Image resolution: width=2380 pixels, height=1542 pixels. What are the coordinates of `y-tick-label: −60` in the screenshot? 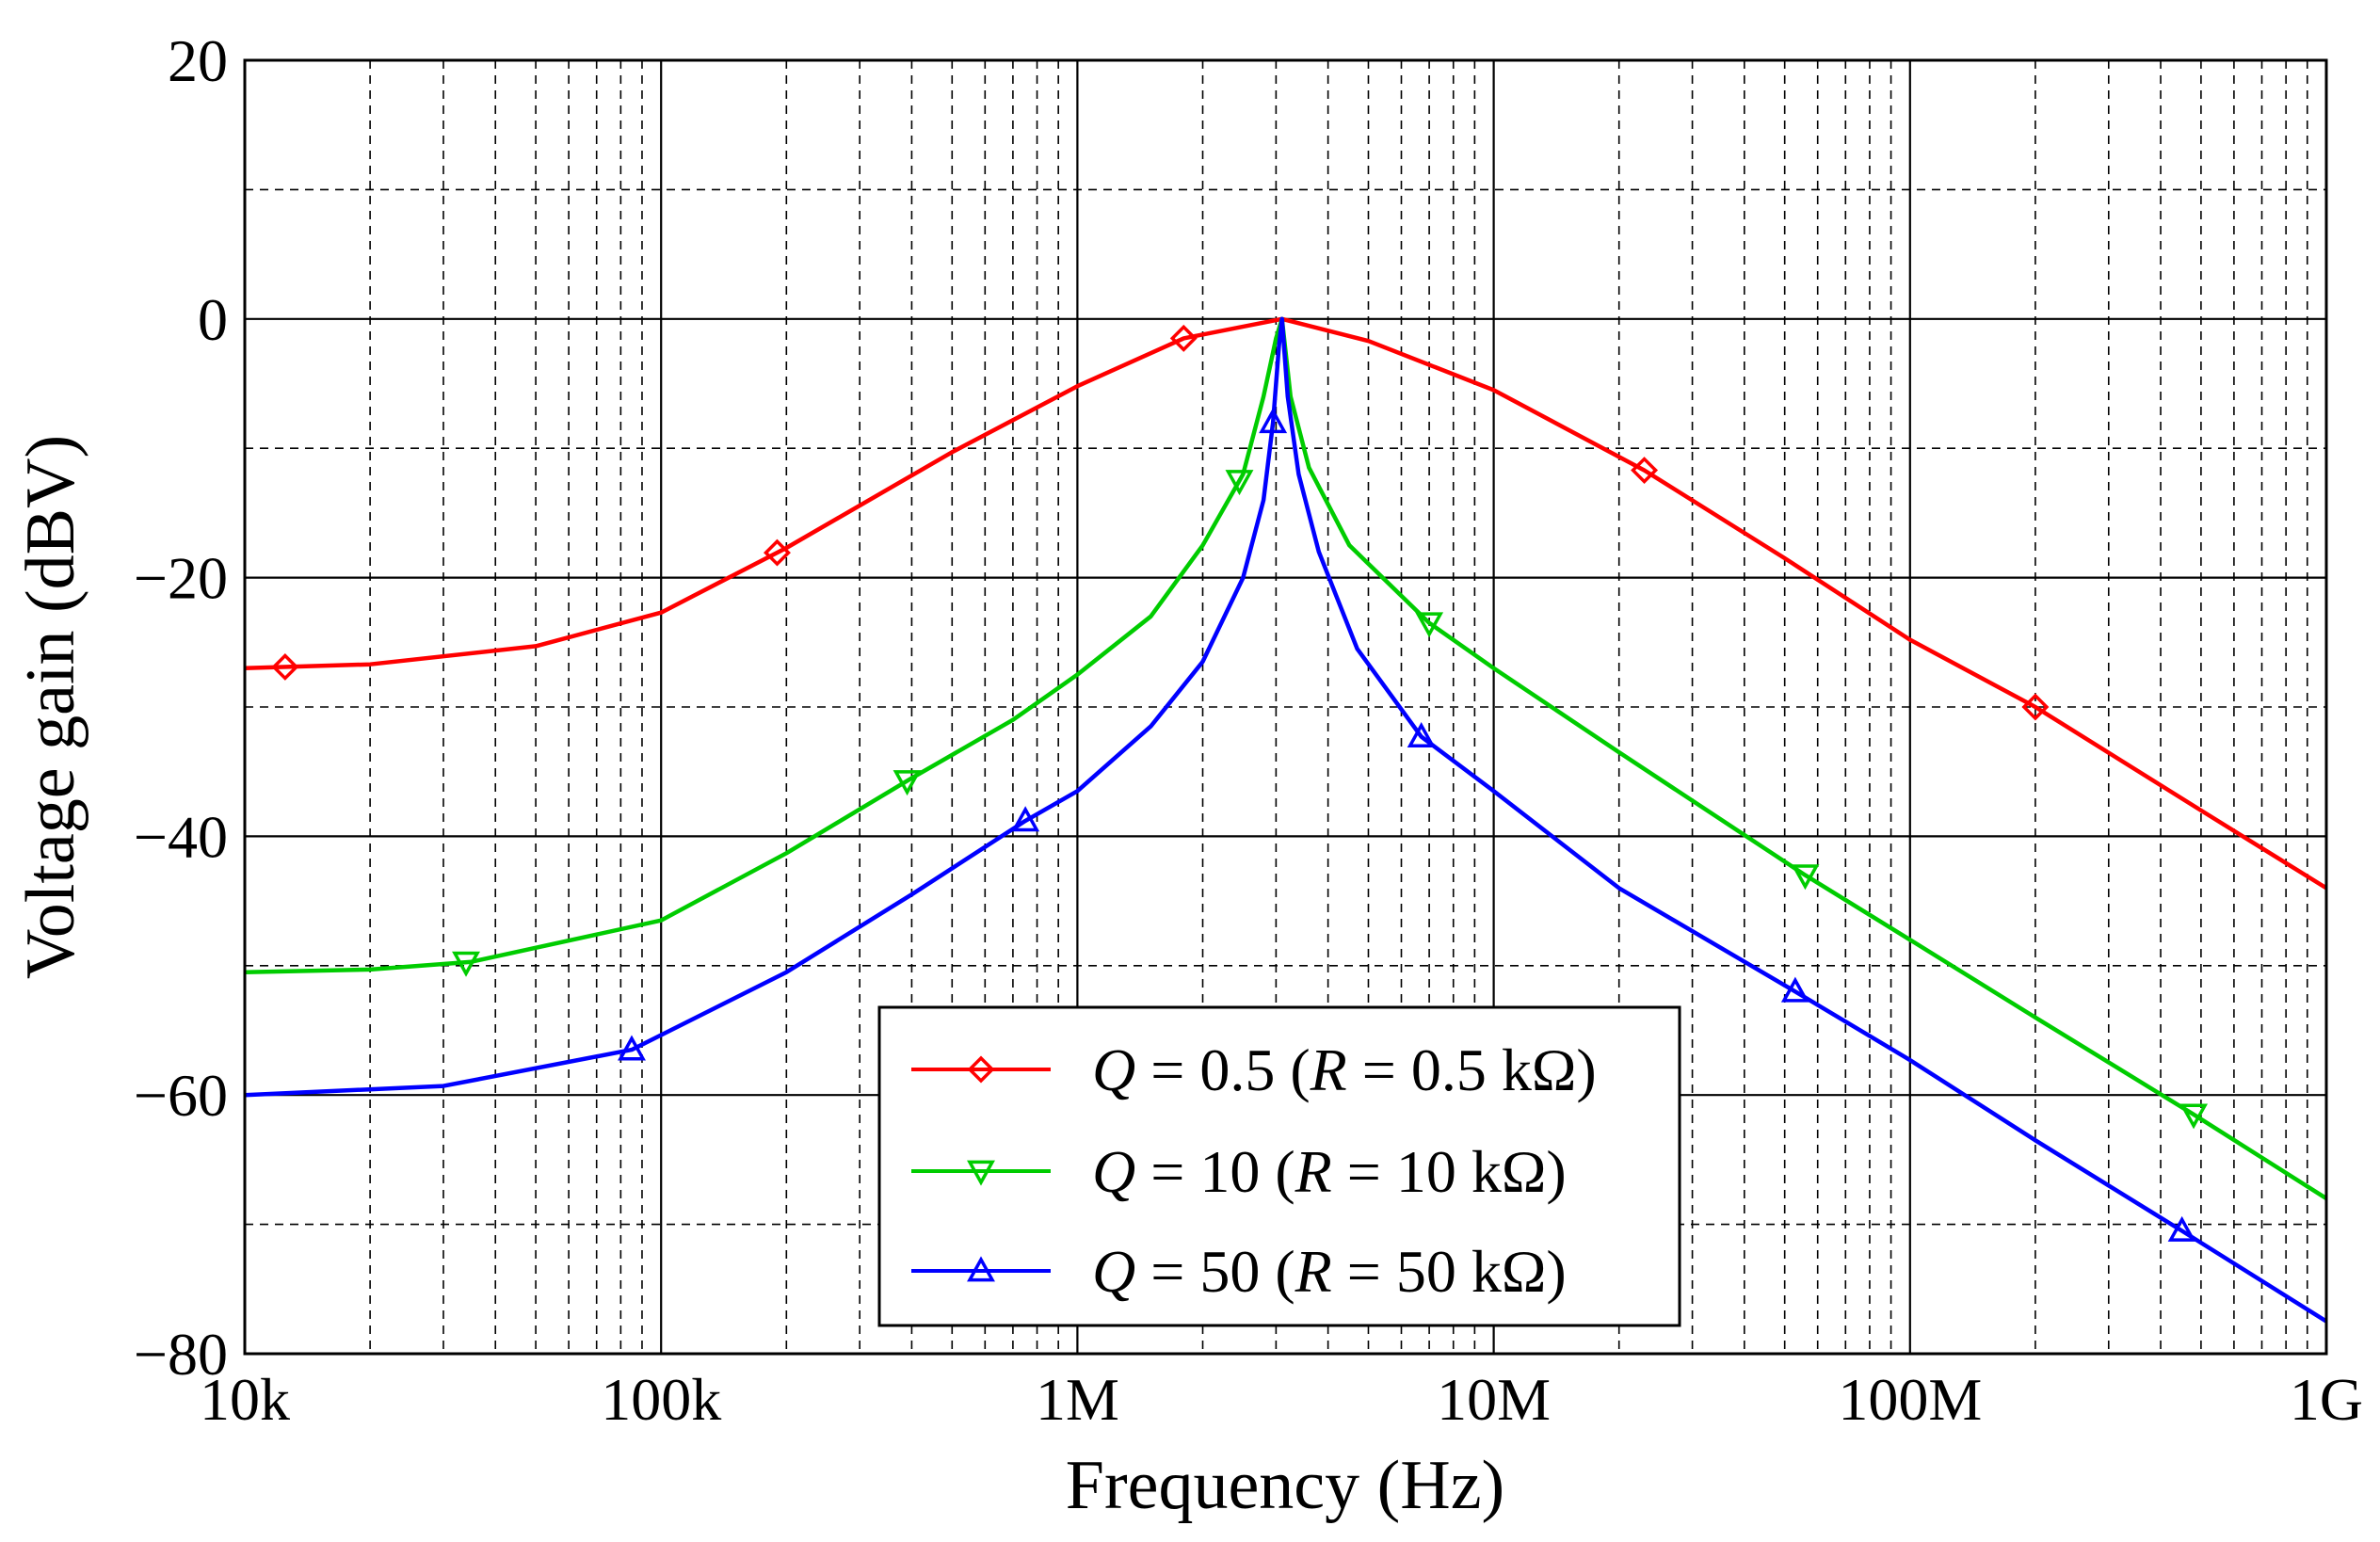 It's located at (181, 1095).